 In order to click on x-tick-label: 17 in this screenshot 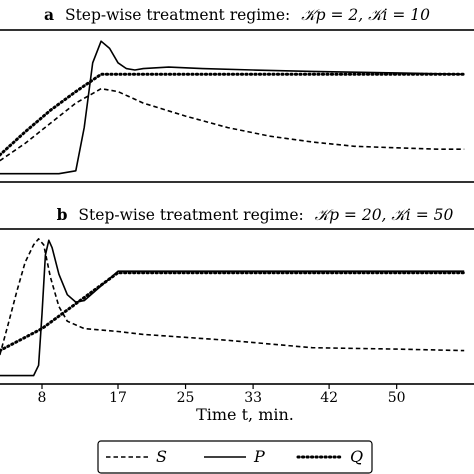, I will do `click(118, 398)`.